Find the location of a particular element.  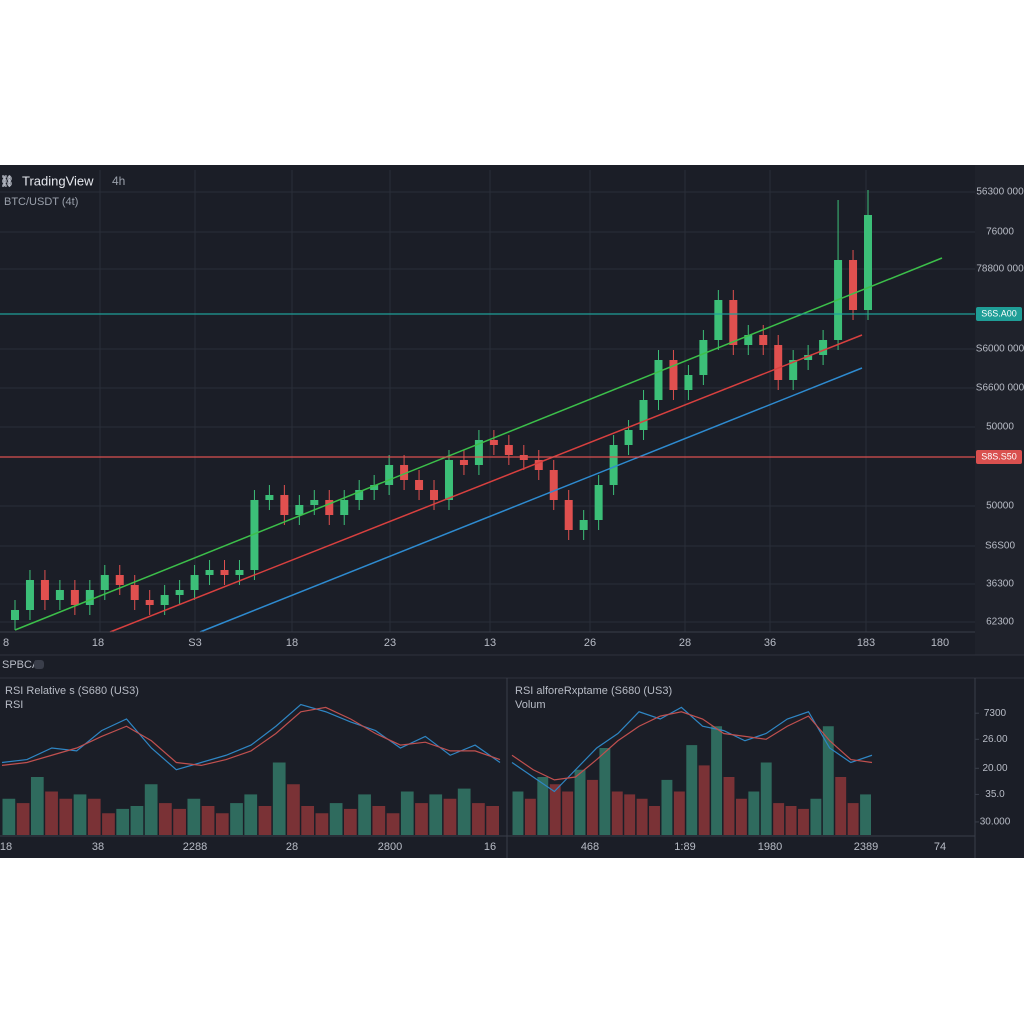

y-tick-label: 78800 000 is located at coordinates (1000, 269).